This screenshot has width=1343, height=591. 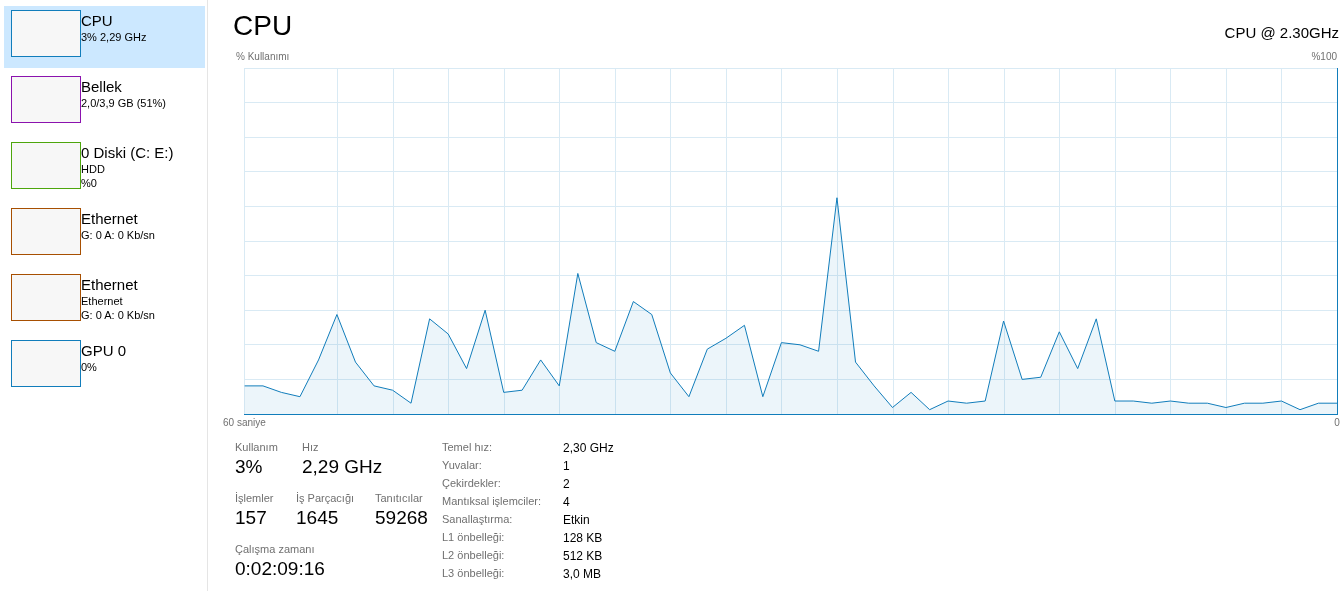 What do you see at coordinates (245, 422) in the screenshot?
I see `x-tick-label: 60 saniye` at bounding box center [245, 422].